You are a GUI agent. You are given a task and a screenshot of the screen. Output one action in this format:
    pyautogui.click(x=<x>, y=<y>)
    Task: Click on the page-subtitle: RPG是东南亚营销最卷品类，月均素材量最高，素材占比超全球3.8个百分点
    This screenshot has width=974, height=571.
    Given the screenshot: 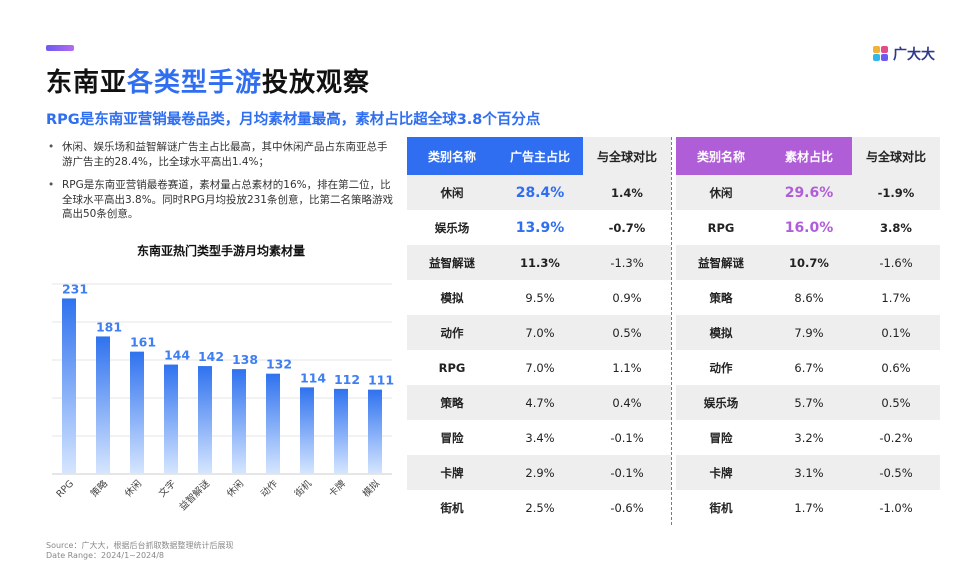 What is the action you would take?
    pyautogui.click(x=293, y=120)
    